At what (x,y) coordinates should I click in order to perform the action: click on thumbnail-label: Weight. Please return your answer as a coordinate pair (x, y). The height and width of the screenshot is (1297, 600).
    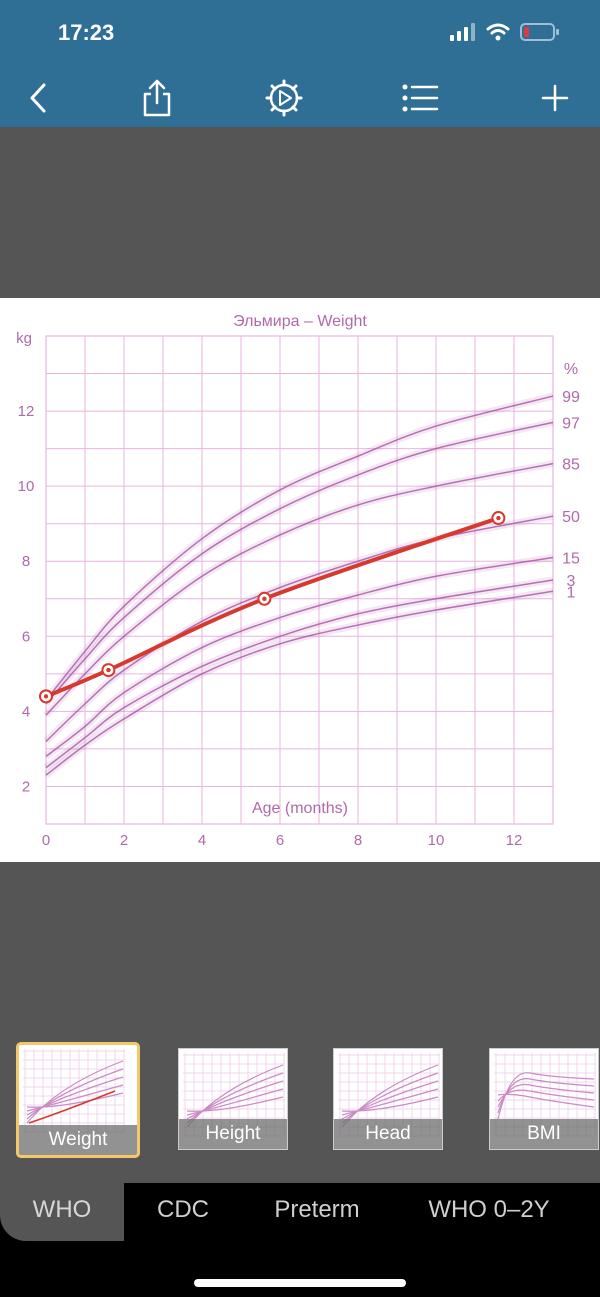
    Looking at the image, I should click on (78, 1140).